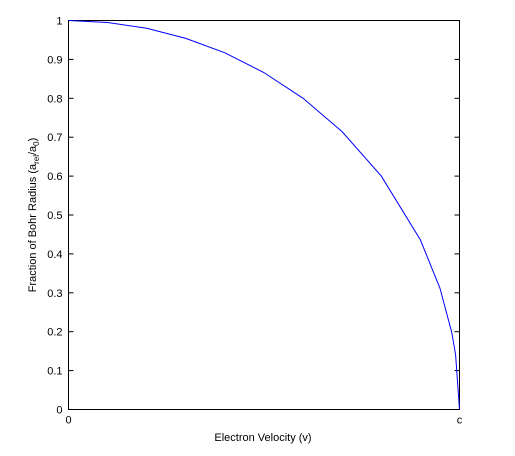 The image size is (515, 456). Describe the element at coordinates (54, 138) in the screenshot. I see `y-tick-label: 0.7` at that location.